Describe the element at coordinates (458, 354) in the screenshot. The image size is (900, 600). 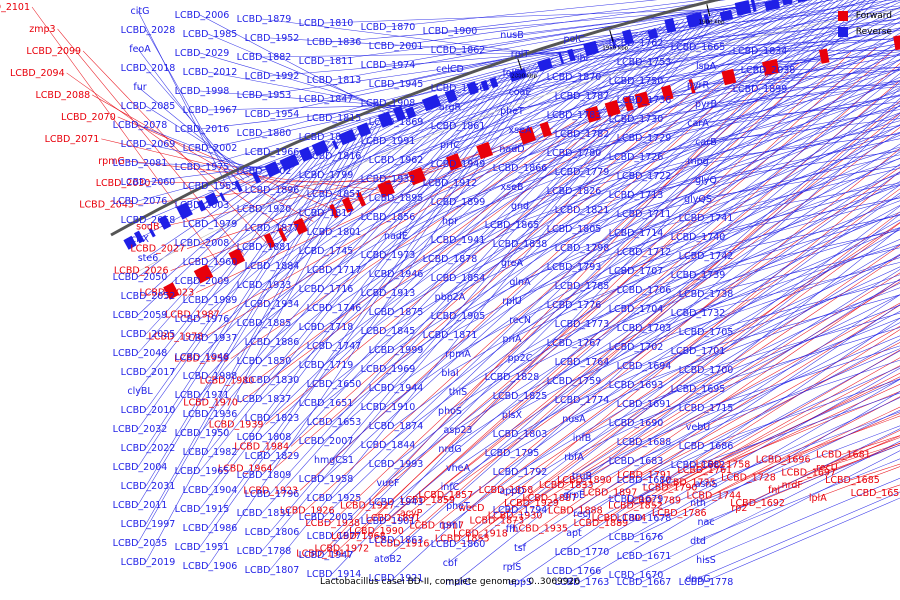
I see `gene-label: rpmA` at that location.